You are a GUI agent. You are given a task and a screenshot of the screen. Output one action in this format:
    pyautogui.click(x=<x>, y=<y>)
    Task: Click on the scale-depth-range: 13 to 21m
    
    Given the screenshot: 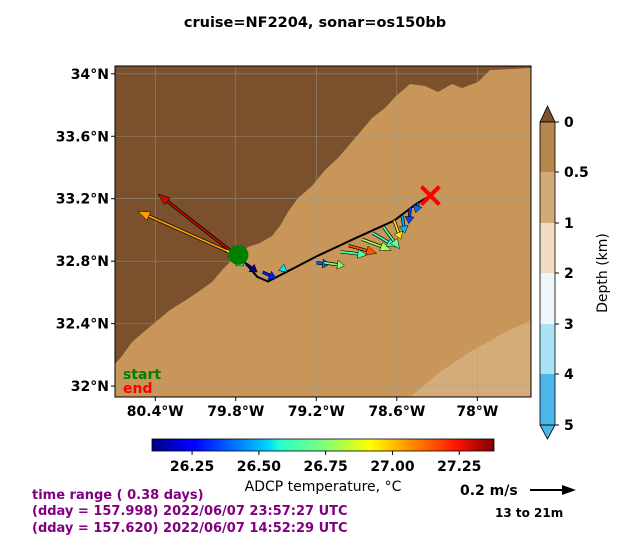 What is the action you would take?
    pyautogui.click(x=529, y=513)
    